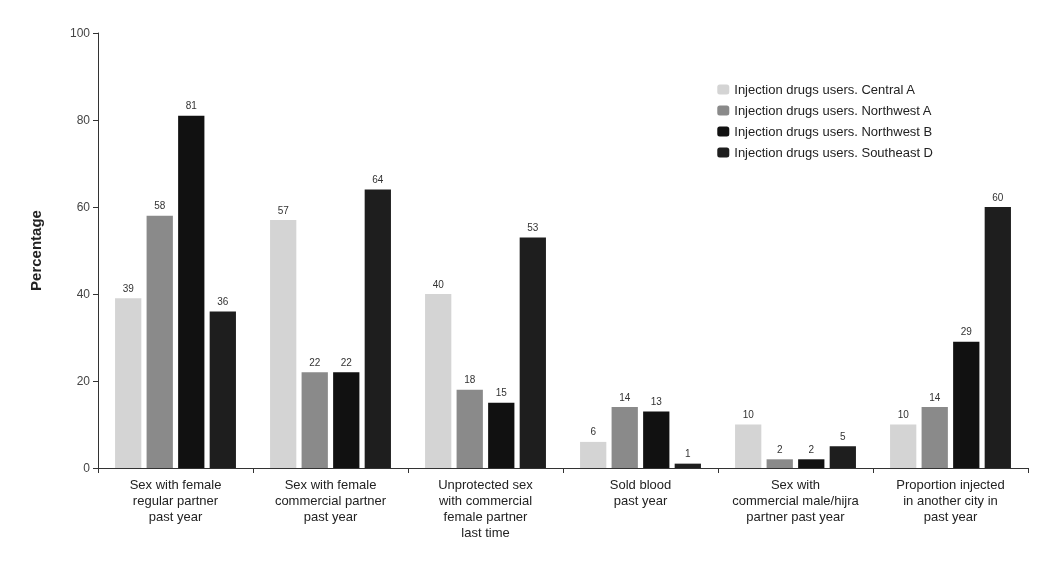 This screenshot has height=563, width=1048. I want to click on x-tick-label: Sex with commercial male/hijra partner past year, so click(796, 500).